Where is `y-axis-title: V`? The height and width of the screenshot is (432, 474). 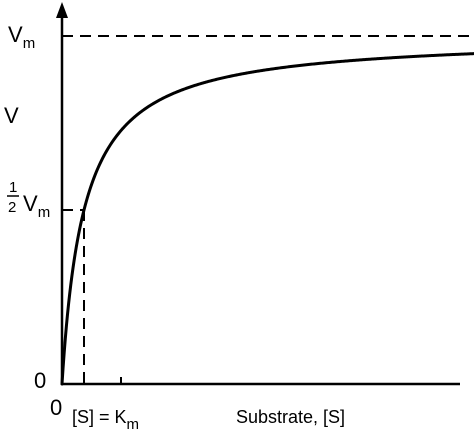 y-axis-title: V is located at coordinates (11, 115).